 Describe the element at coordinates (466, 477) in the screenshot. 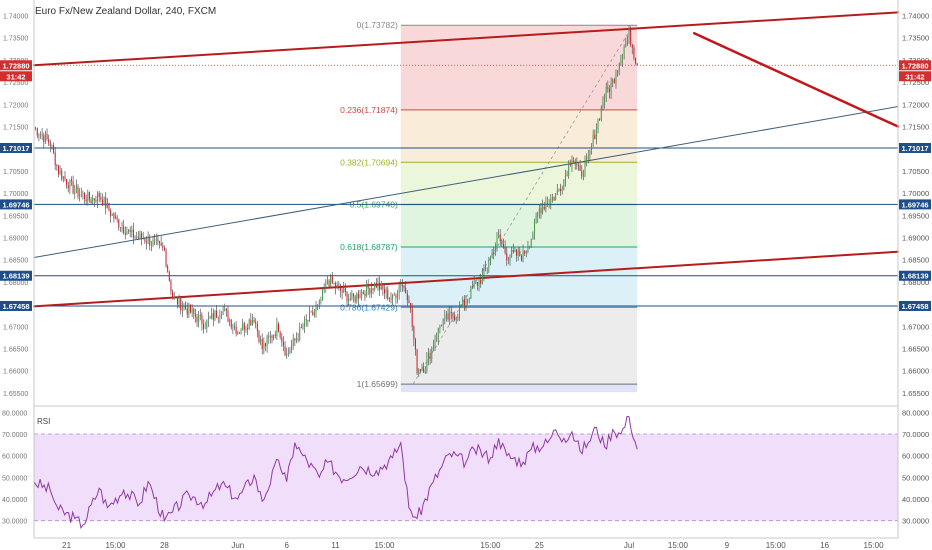

I see `rsi-band-fill` at that location.